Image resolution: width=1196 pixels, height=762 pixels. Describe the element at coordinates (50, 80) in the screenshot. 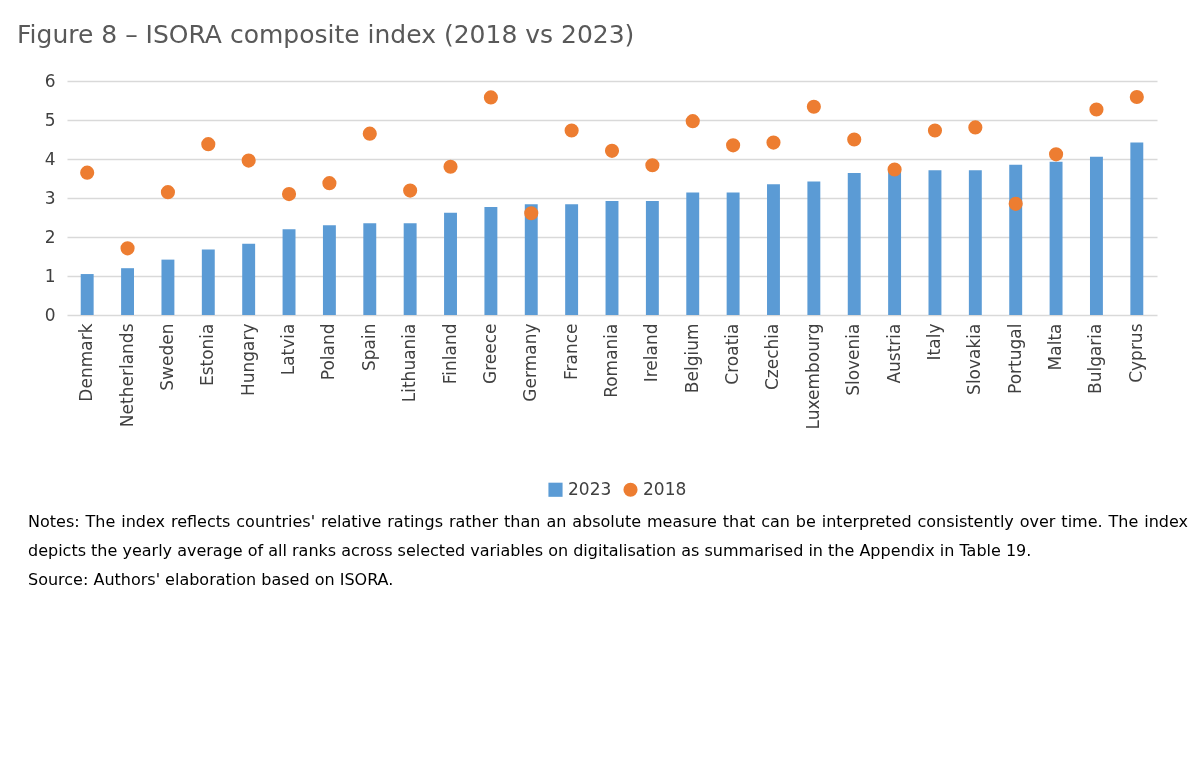

I see `y-tick-label: 6` at that location.